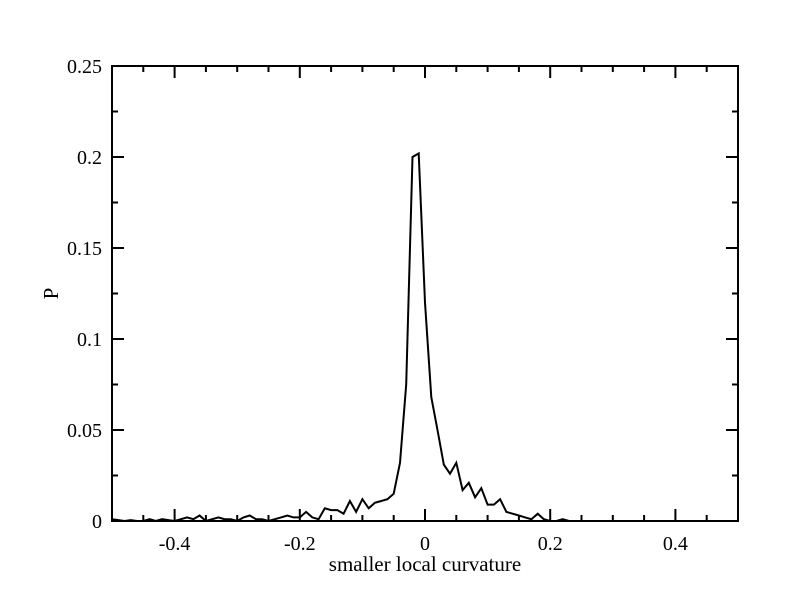 Image resolution: width=792 pixels, height=612 pixels. Describe the element at coordinates (51, 294) in the screenshot. I see `y-axis-title: P` at that location.